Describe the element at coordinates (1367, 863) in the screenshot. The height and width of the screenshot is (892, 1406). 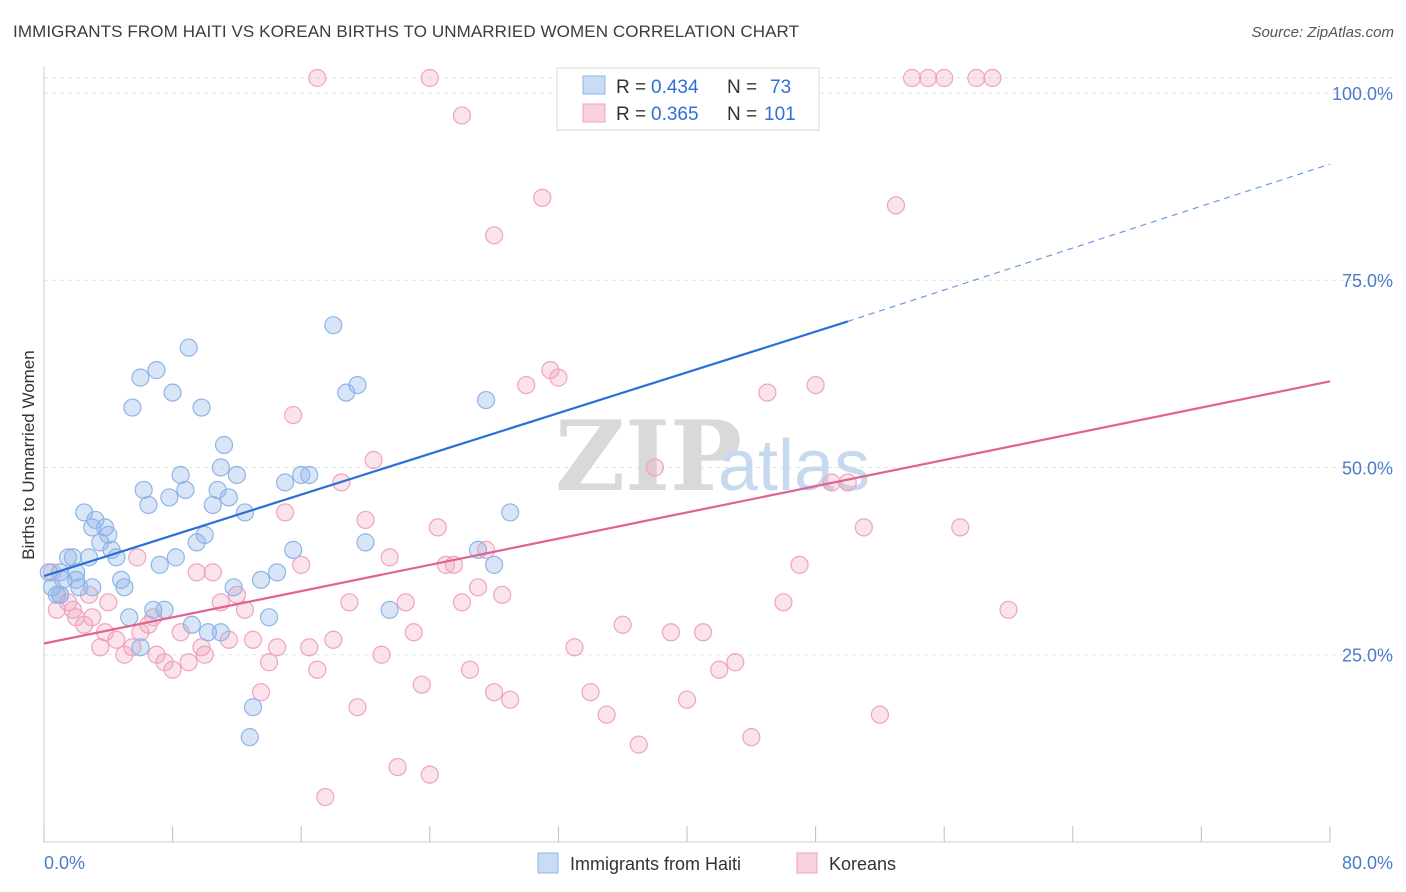
I see `x-tick-max: 80.0%` at that location.